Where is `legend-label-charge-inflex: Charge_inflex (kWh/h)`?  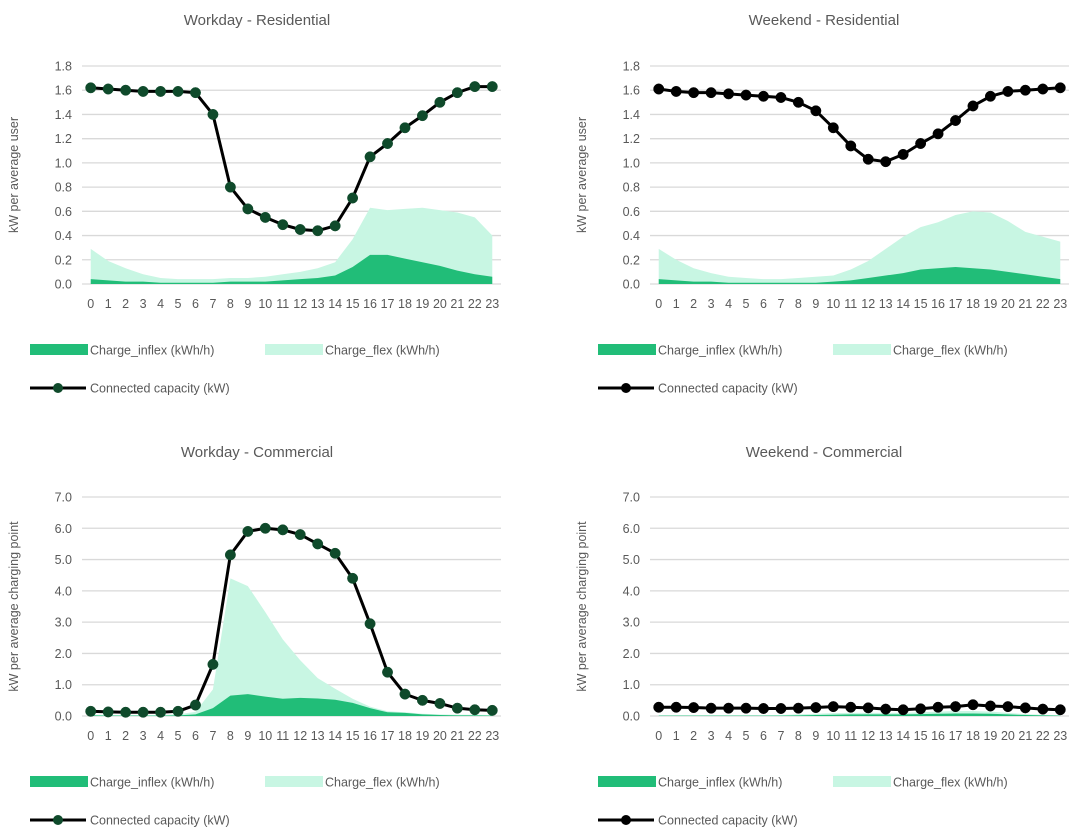
legend-label-charge-inflex: Charge_inflex (kWh/h) is located at coordinates (720, 783).